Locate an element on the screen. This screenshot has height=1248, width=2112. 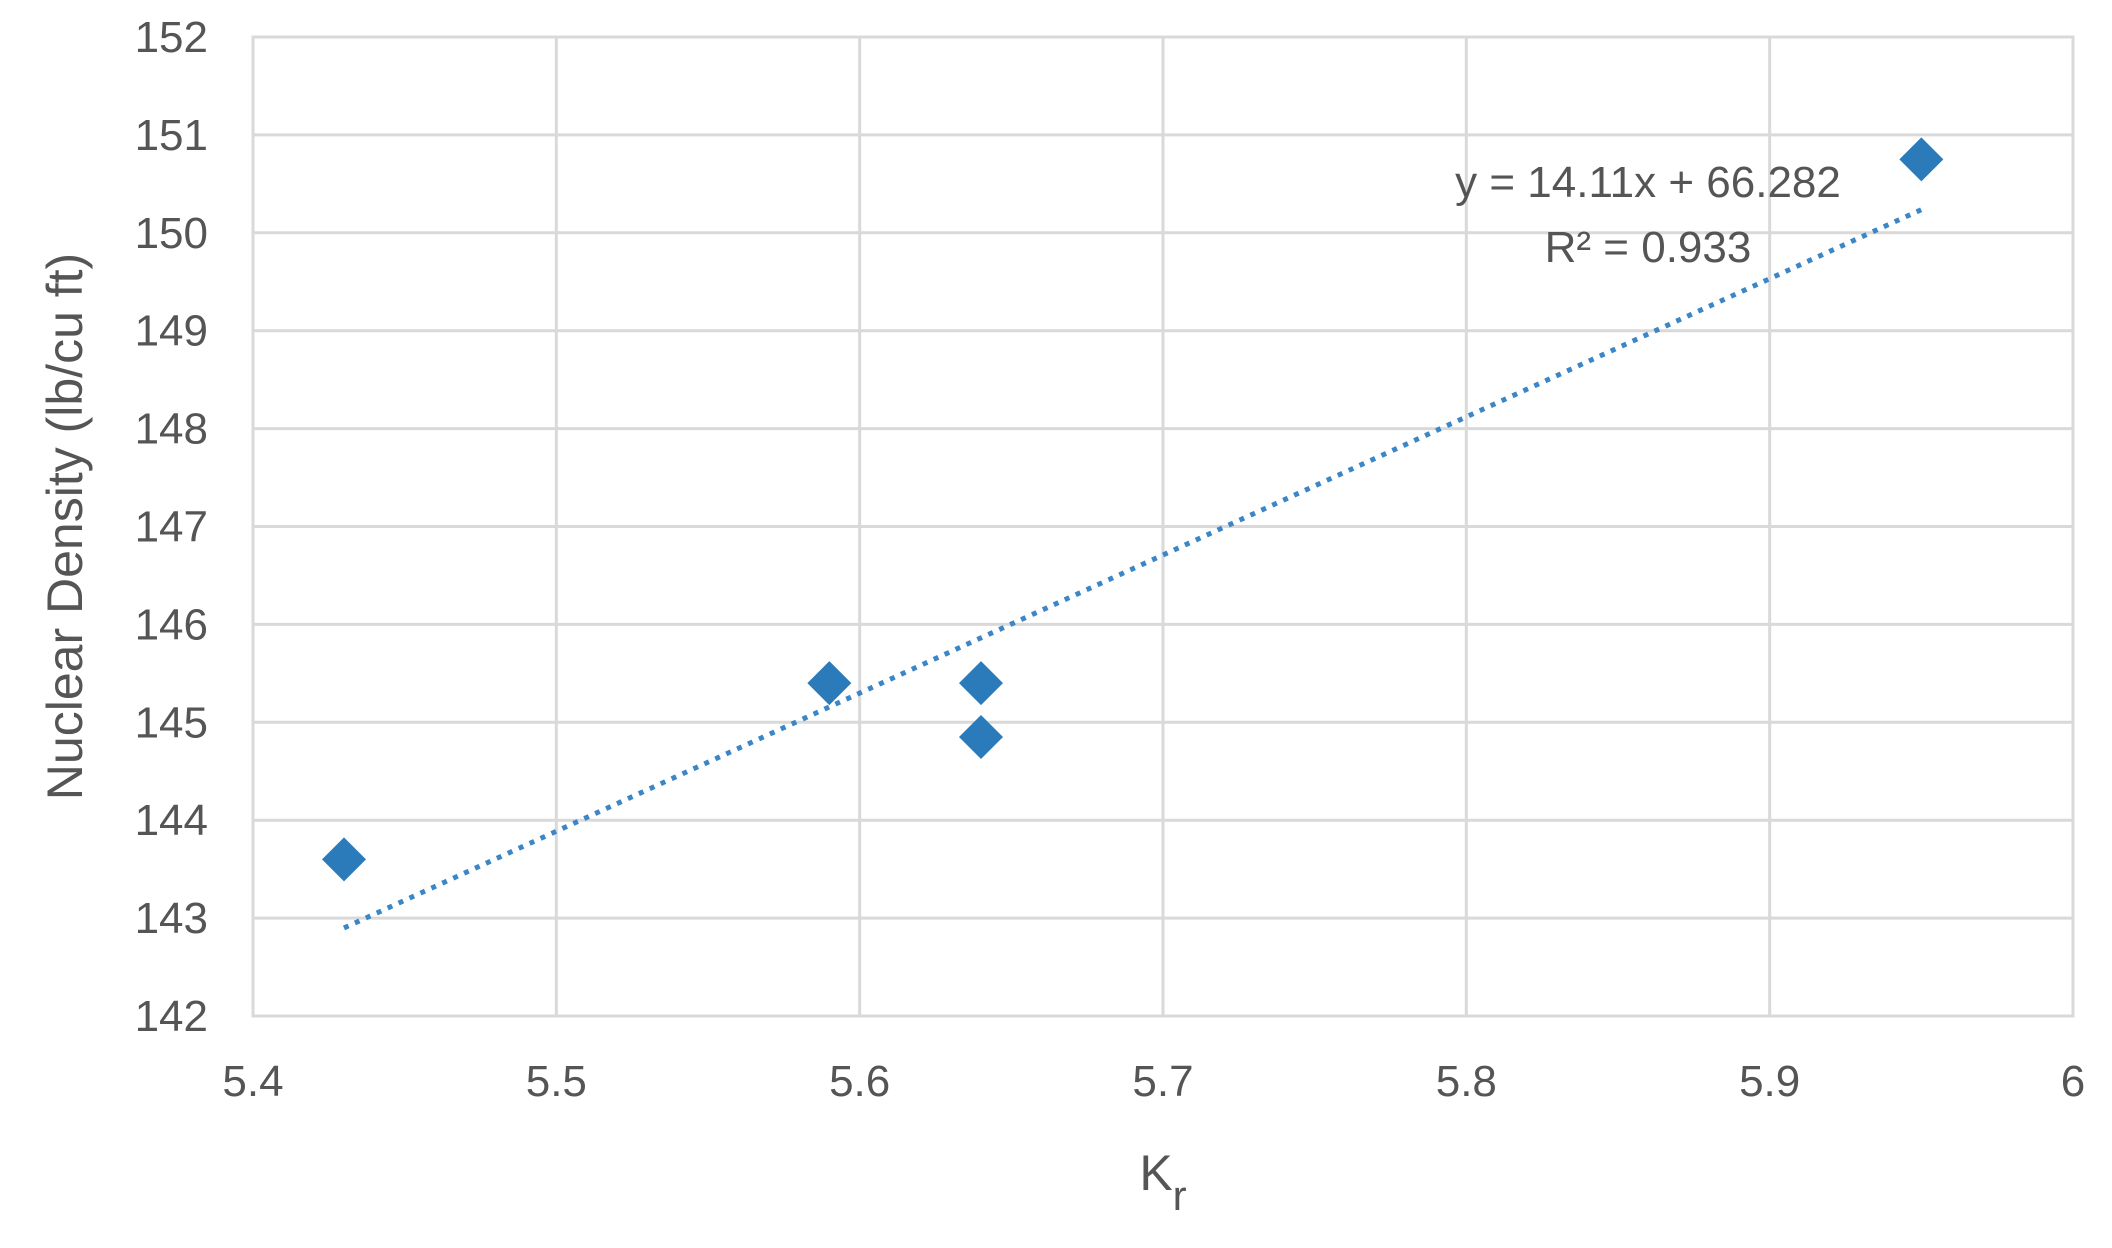
x-tick-label: 5.5 is located at coordinates (556, 1081).